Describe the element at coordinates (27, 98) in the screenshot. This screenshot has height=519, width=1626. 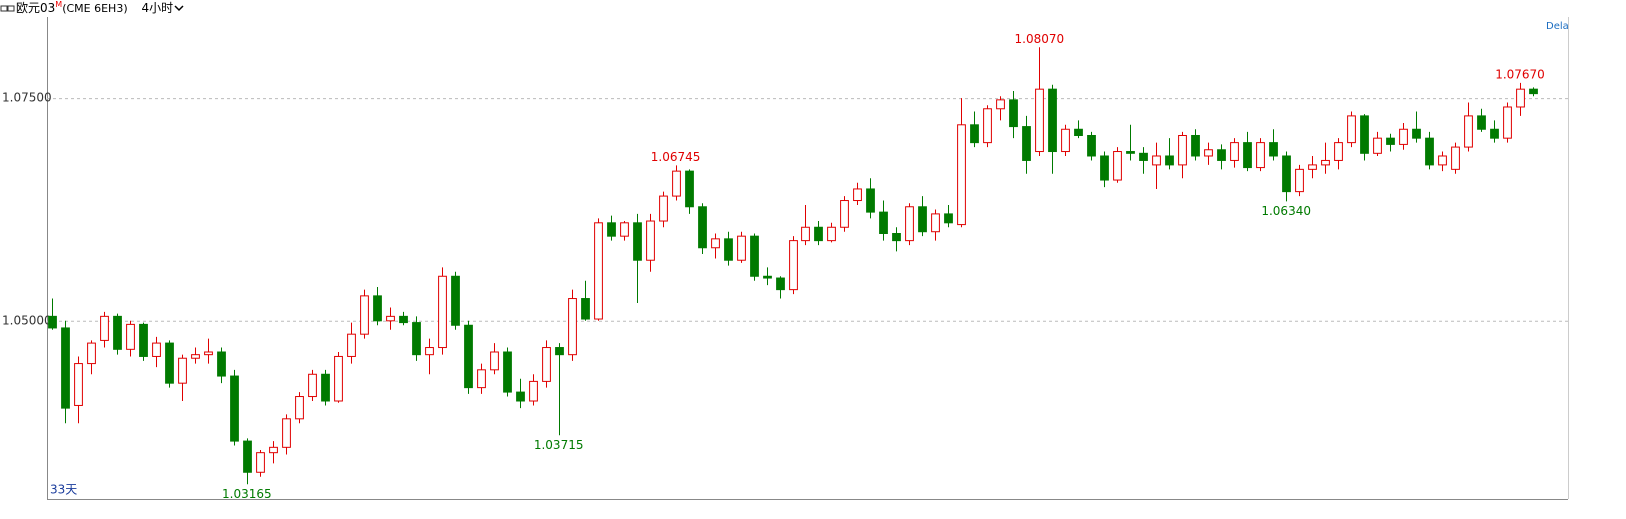
I see `y-tick-label: 1.07500` at that location.